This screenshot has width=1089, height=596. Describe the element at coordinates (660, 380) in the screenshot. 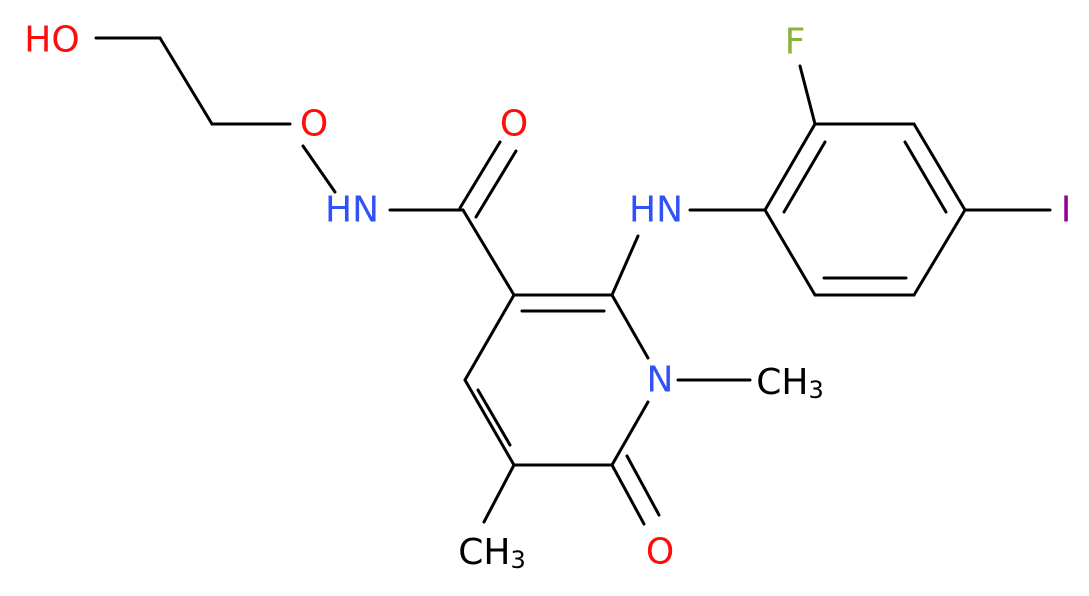

I see `atom-label: N` at that location.